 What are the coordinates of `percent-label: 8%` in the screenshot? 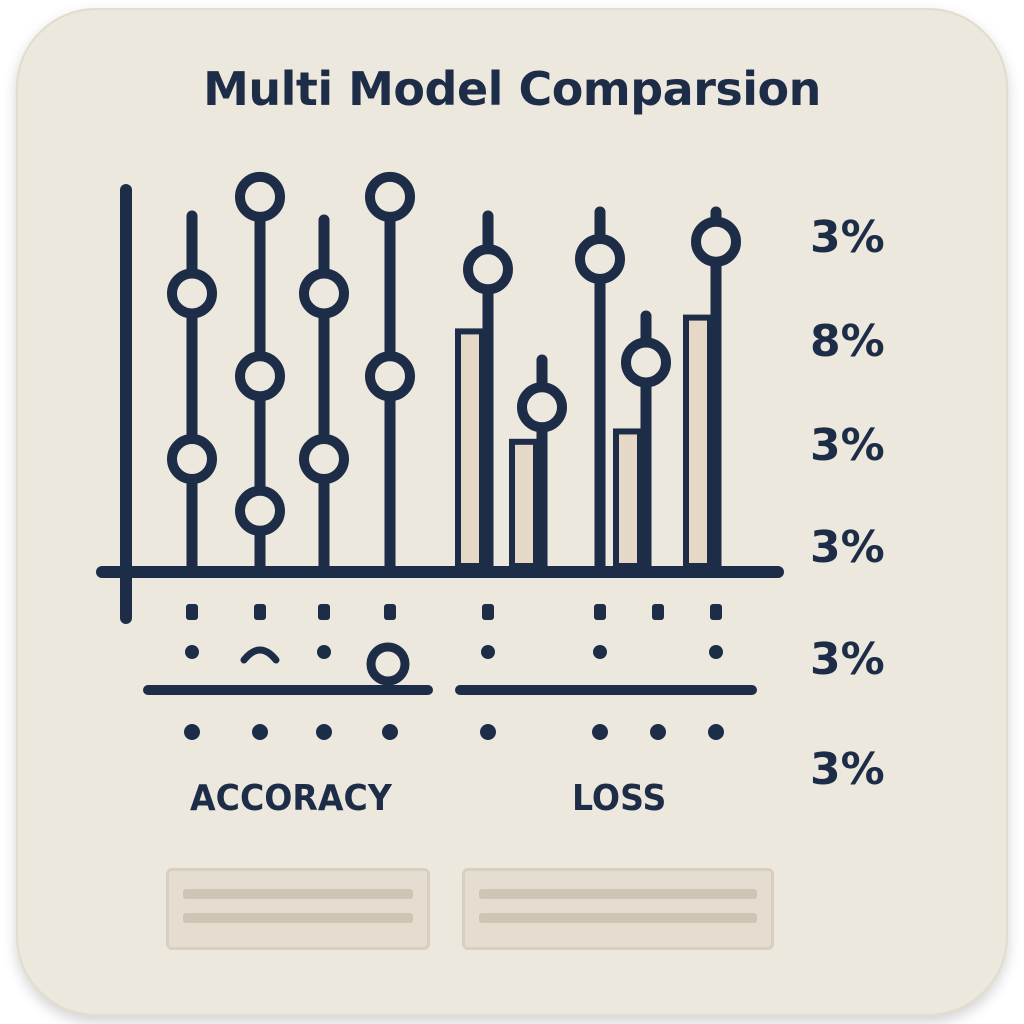 It's located at (847, 341).